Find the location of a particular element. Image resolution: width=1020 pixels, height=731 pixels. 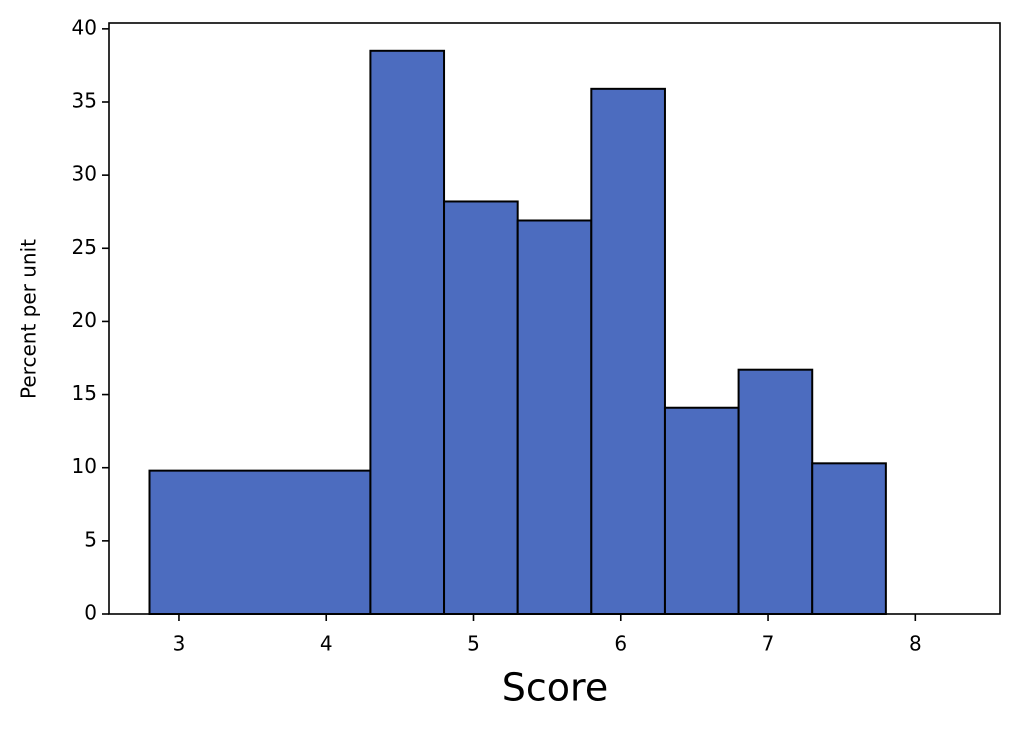

x-axis-label: Score is located at coordinates (555, 688).